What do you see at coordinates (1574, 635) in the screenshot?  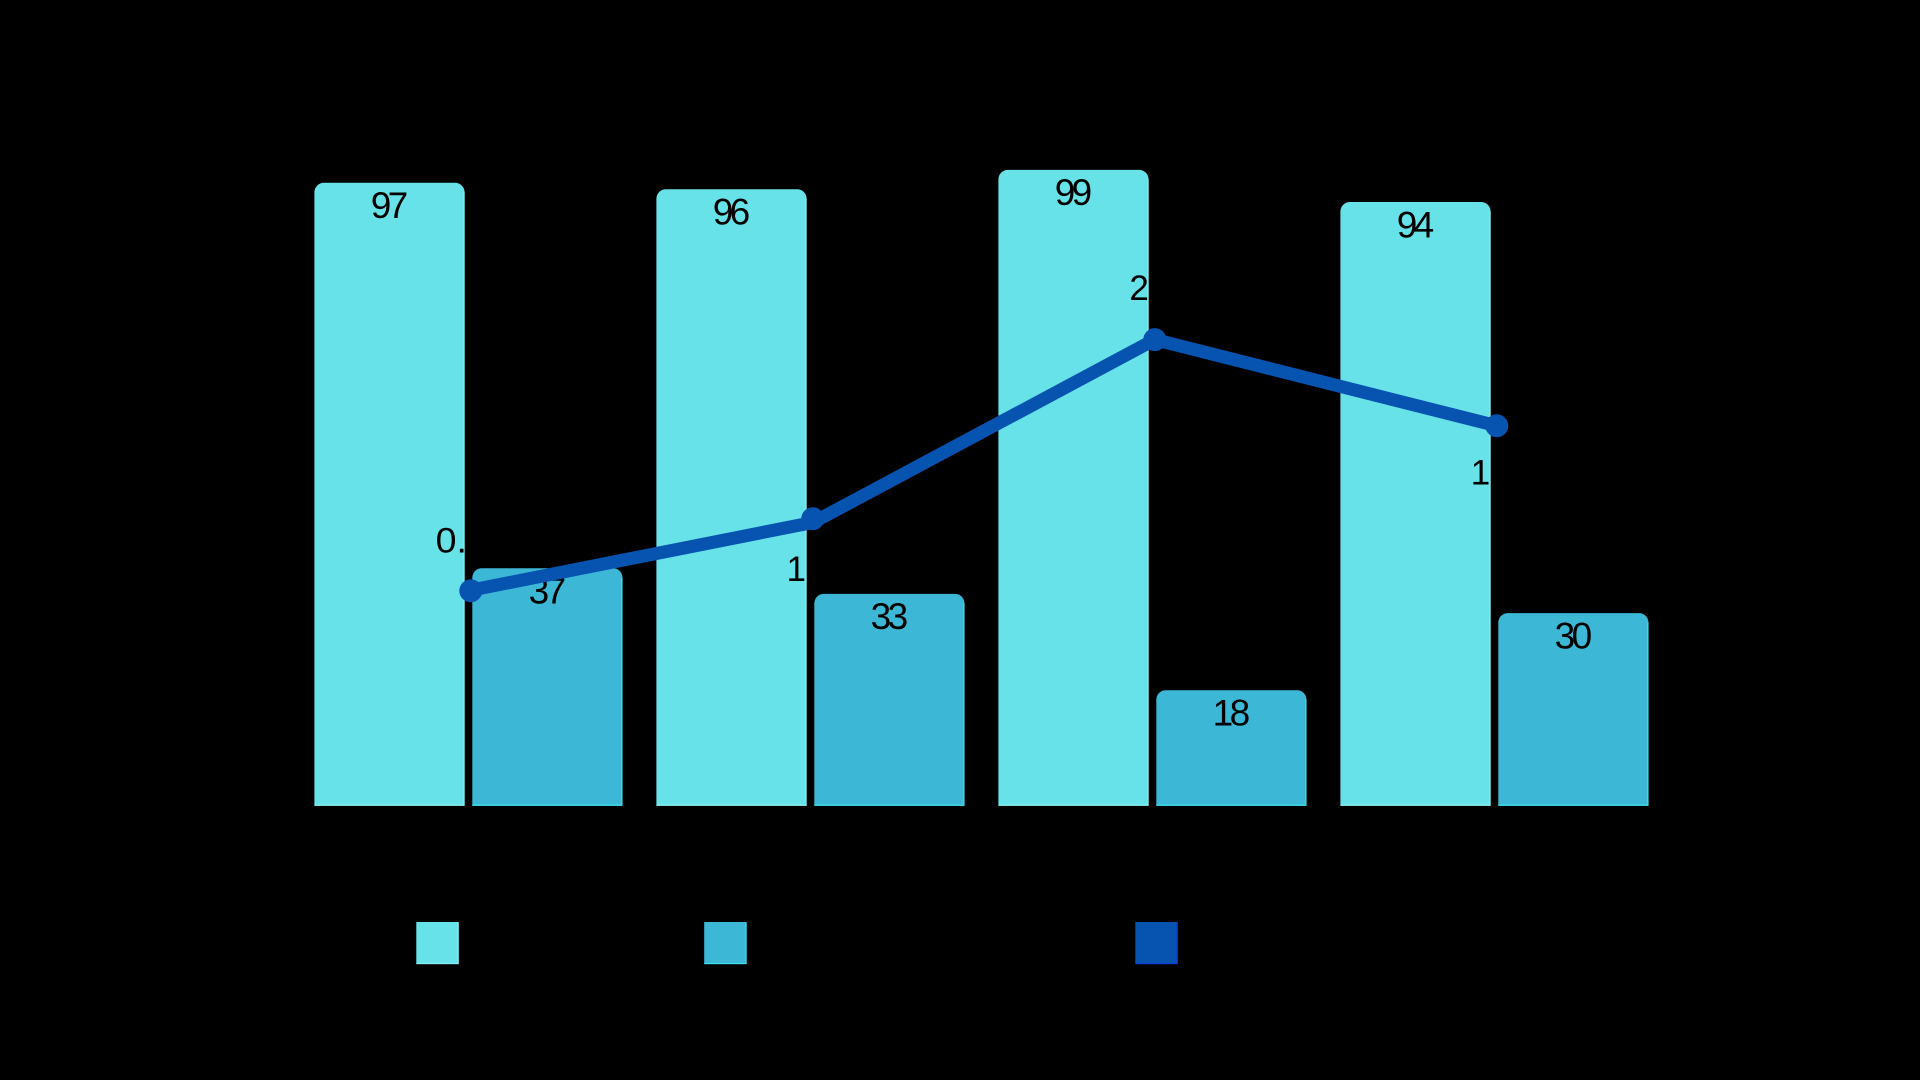 I see `svg-text: 30` at bounding box center [1574, 635].